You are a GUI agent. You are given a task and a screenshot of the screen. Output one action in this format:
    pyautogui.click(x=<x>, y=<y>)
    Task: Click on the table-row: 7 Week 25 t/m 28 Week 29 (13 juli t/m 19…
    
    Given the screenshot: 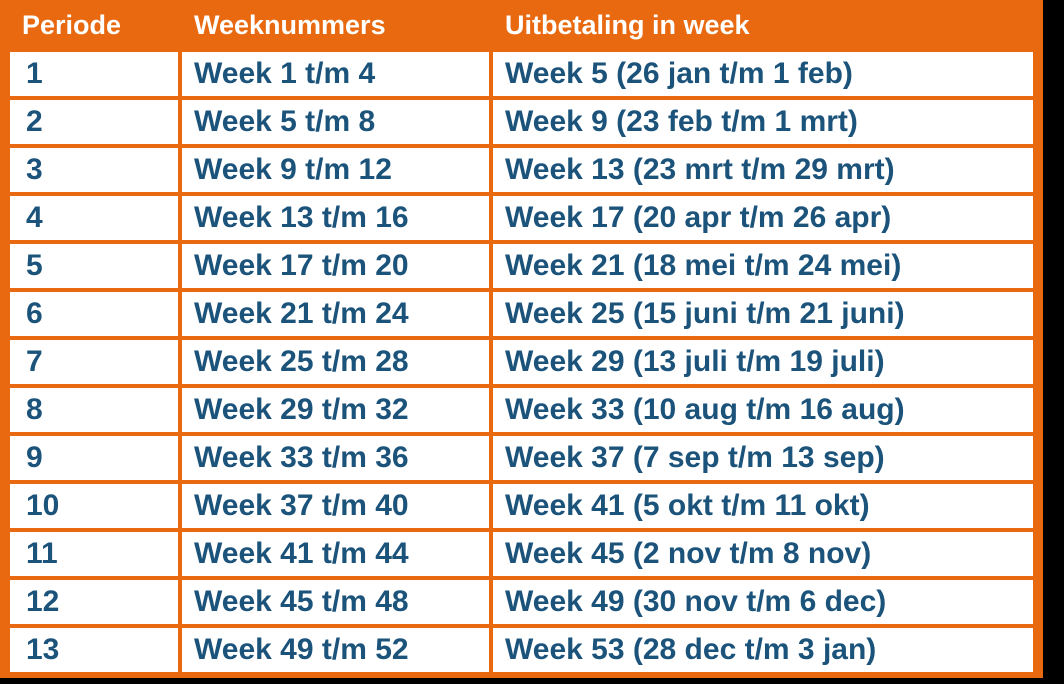 What is the action you would take?
    pyautogui.click(x=521, y=362)
    